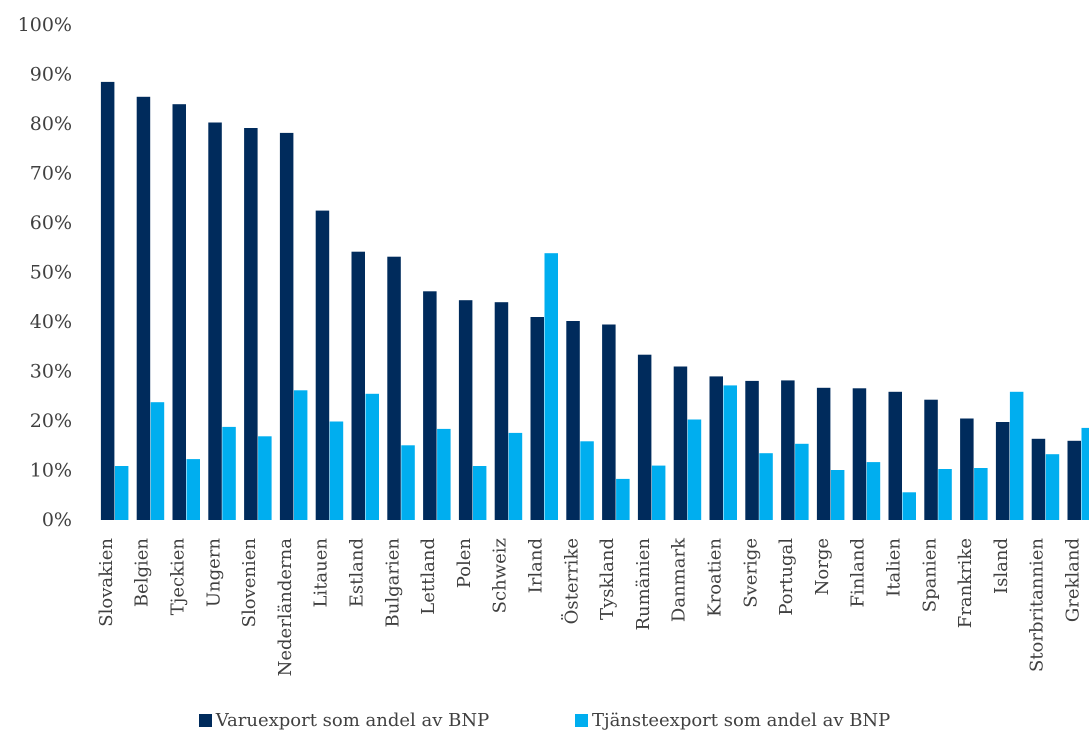 This screenshot has height=742, width=1089. Describe the element at coordinates (392, 583) in the screenshot. I see `category-label: Bulgarien` at that location.